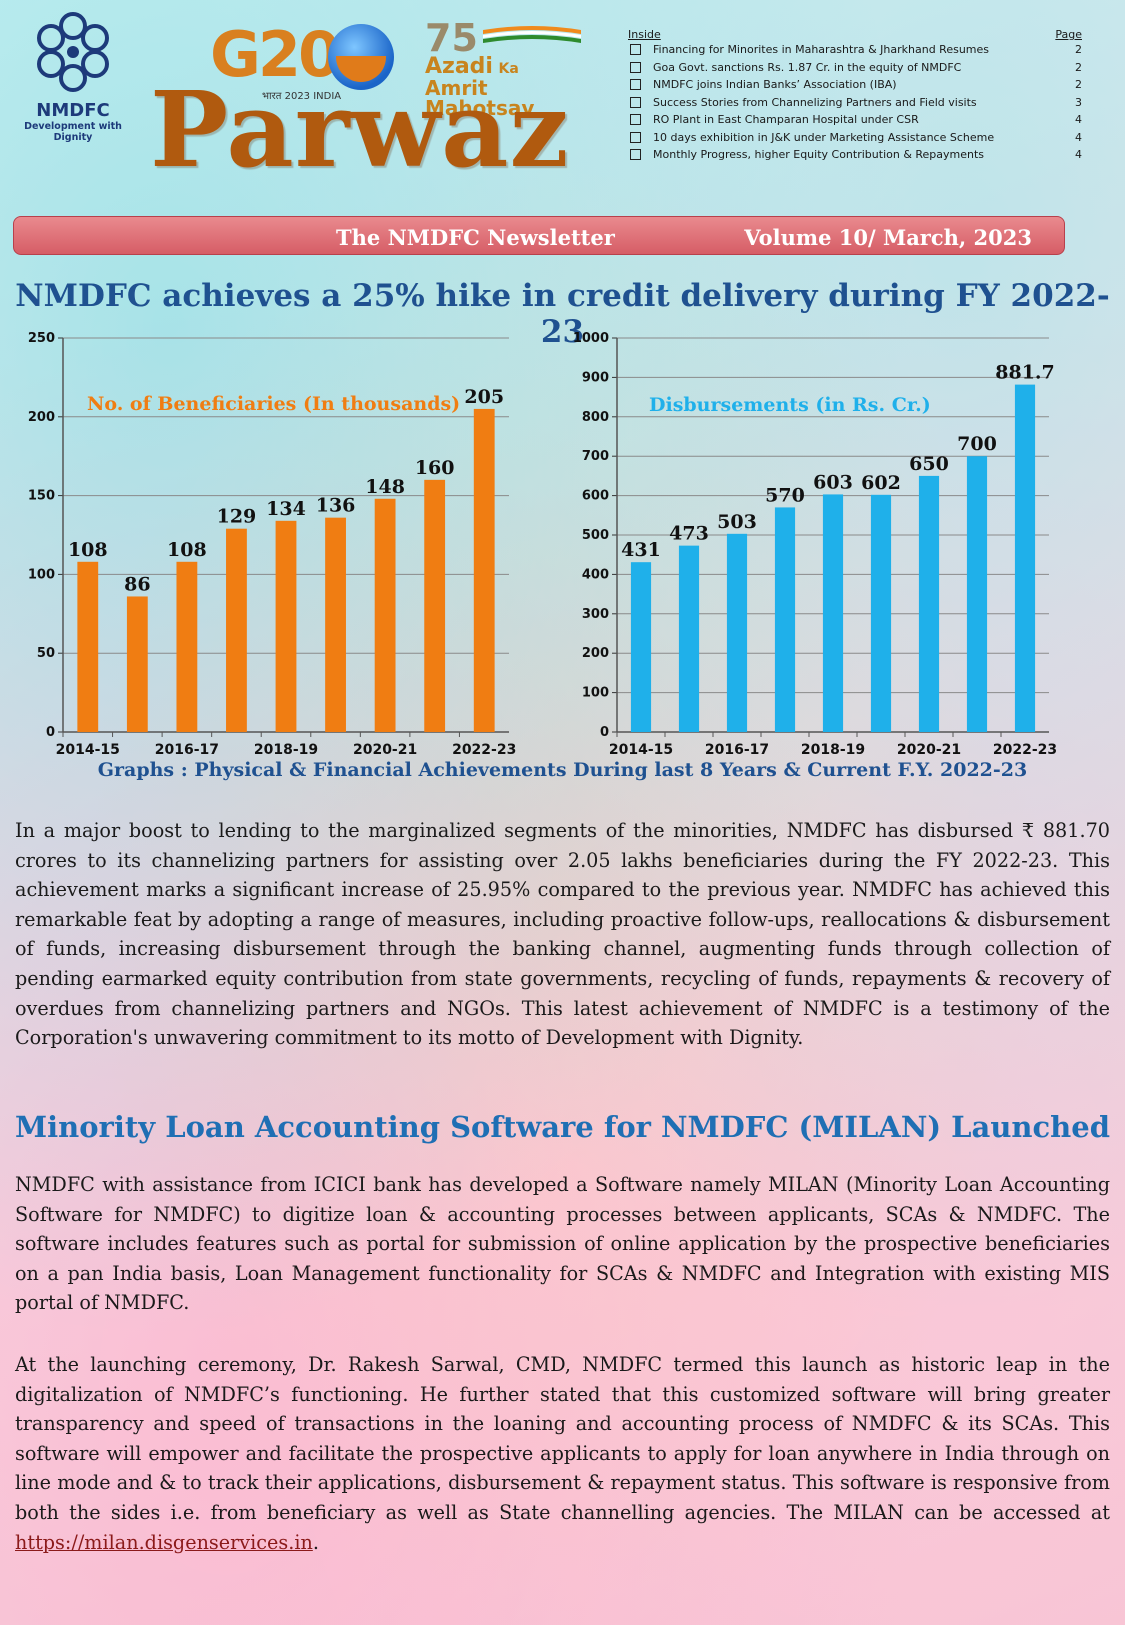  Describe the element at coordinates (591, 338) in the screenshot. I see `y-tick-label: 1000` at that location.